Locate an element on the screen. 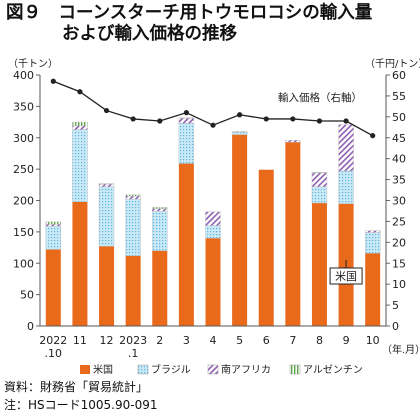  left-axis-unit: （千トン） is located at coordinates (33, 64).